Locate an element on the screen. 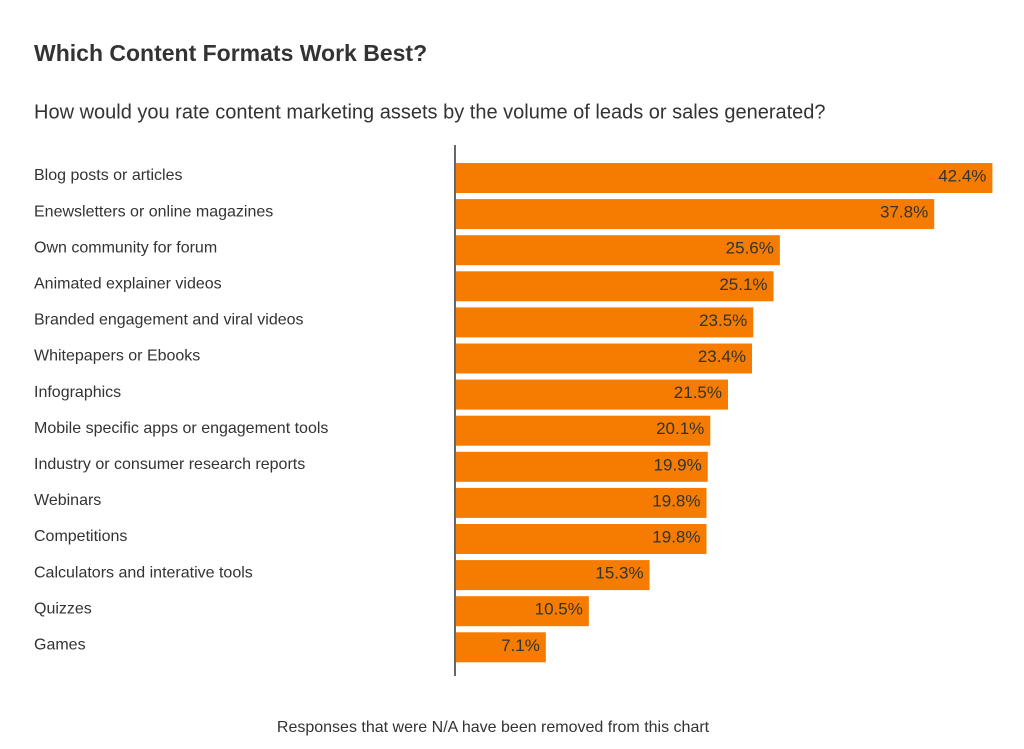 The width and height of the screenshot is (1024, 749). category-label: Games is located at coordinates (60, 645).